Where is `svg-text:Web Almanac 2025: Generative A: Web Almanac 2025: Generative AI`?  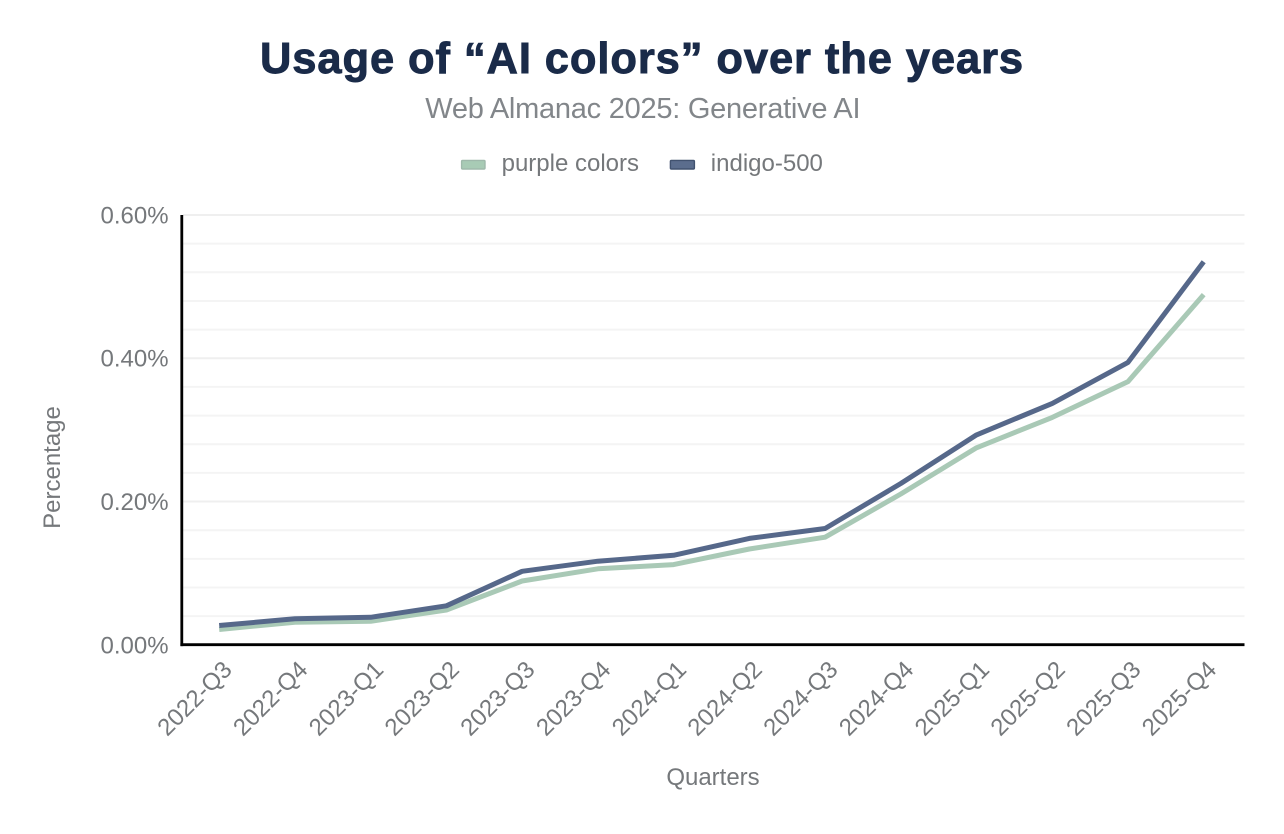
svg-text:Web Almanac 2025: Generative A: Web Almanac 2025: Generative AI is located at coordinates (642, 109).